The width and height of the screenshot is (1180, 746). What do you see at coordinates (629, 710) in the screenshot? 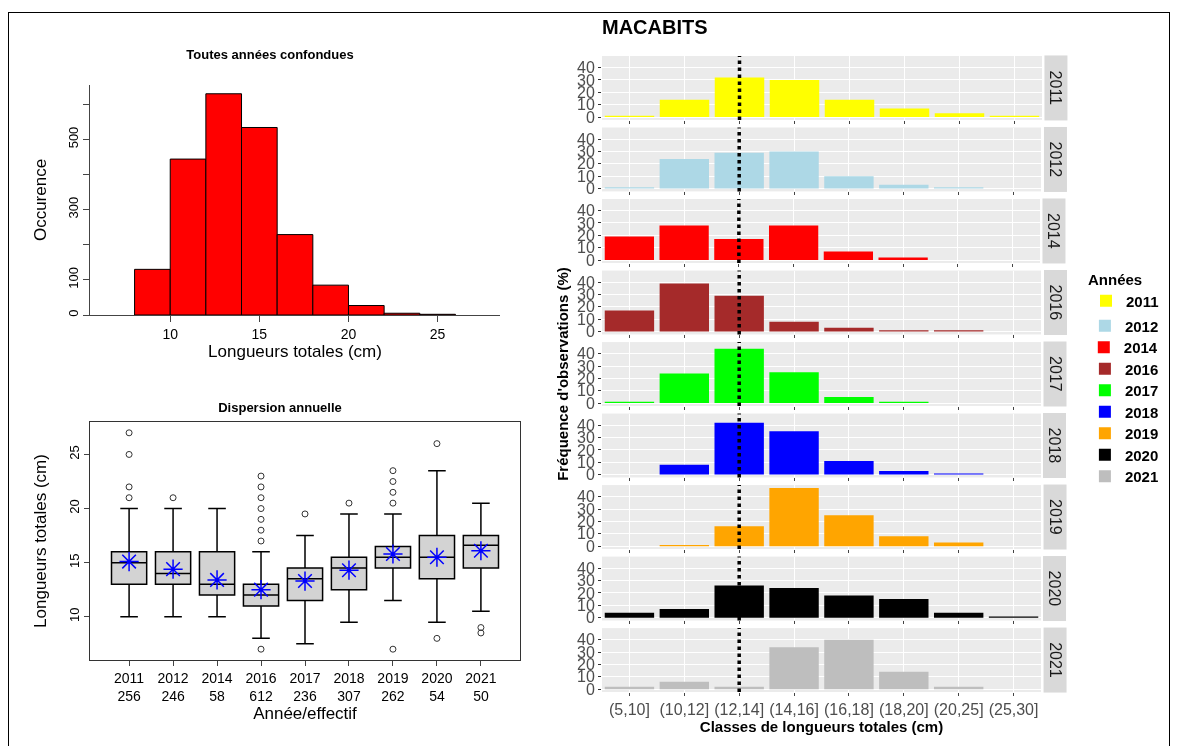
I see `x-tick-label: (5,10]` at bounding box center [629, 710].